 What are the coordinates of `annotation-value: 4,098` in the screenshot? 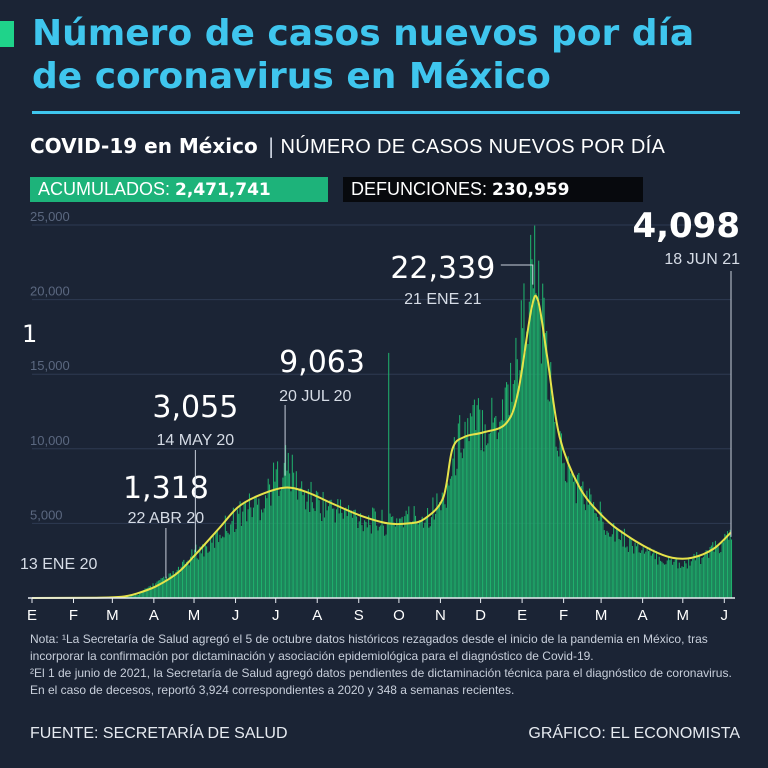 It's located at (686, 226).